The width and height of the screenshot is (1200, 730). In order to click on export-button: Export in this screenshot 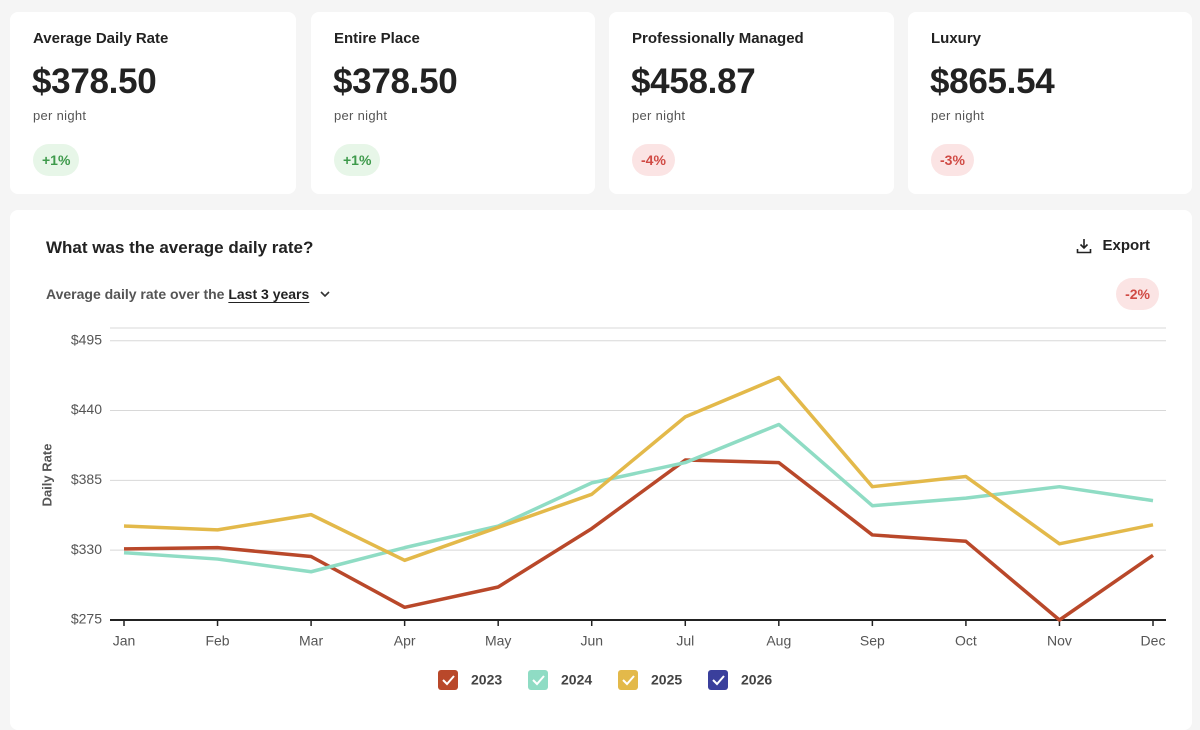, I will do `click(1113, 245)`.